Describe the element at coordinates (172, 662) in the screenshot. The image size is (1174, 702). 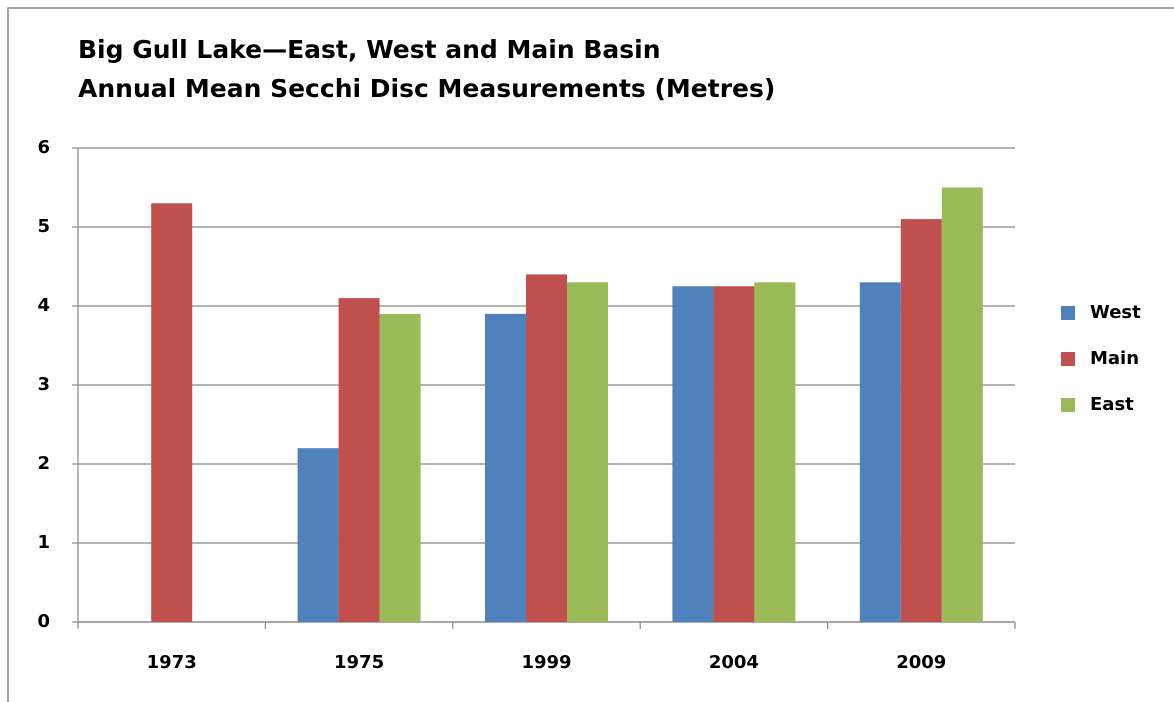
I see `x-tick-label: 1973` at that location.